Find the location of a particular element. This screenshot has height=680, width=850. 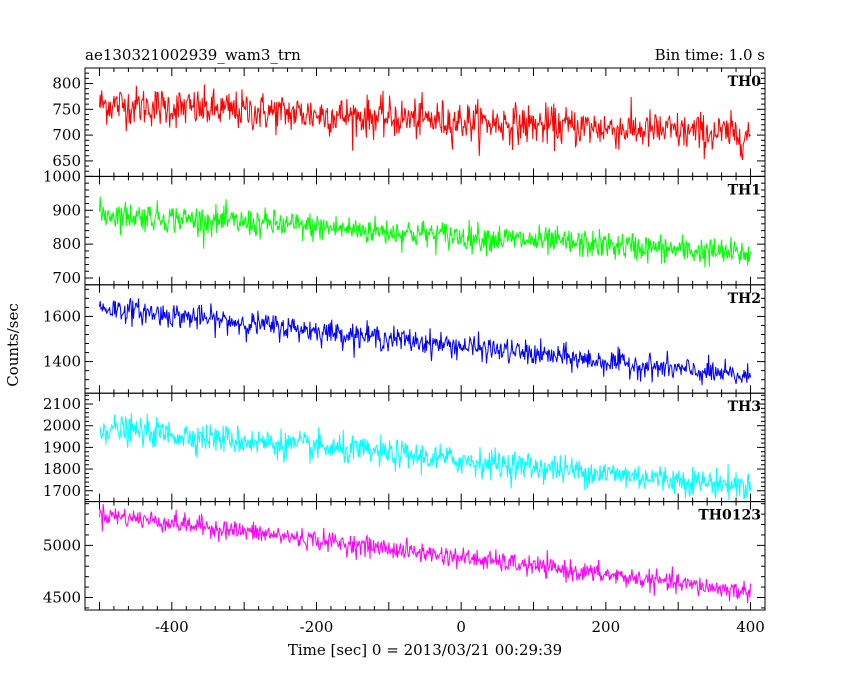

chart-title: ae130321002939_wam3_trn is located at coordinates (193, 55).